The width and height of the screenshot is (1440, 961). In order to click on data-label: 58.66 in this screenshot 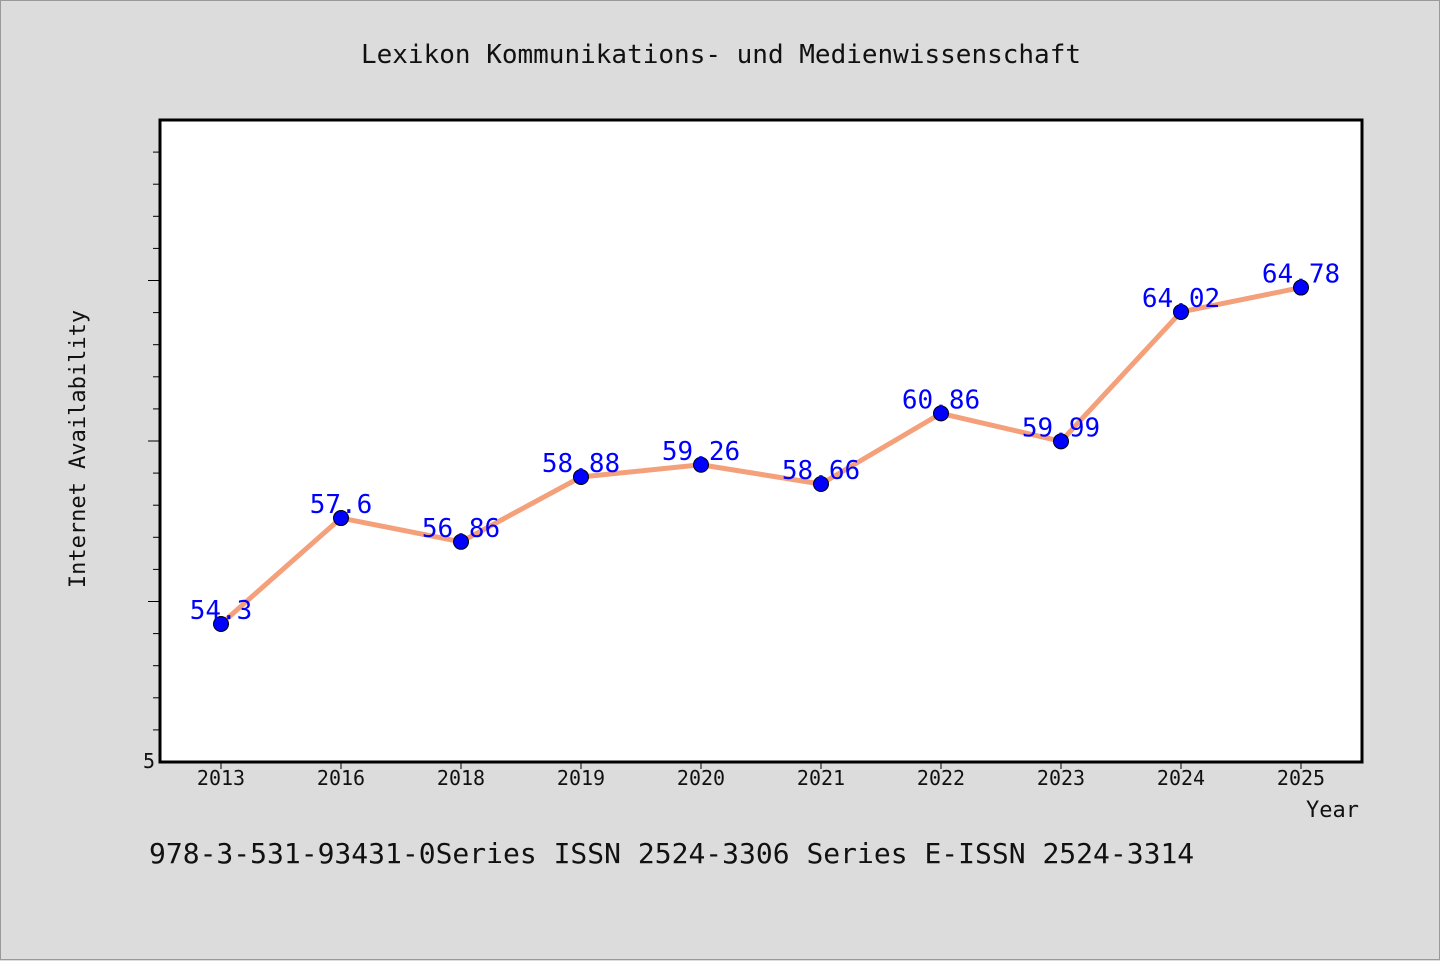, I will do `click(821, 471)`.